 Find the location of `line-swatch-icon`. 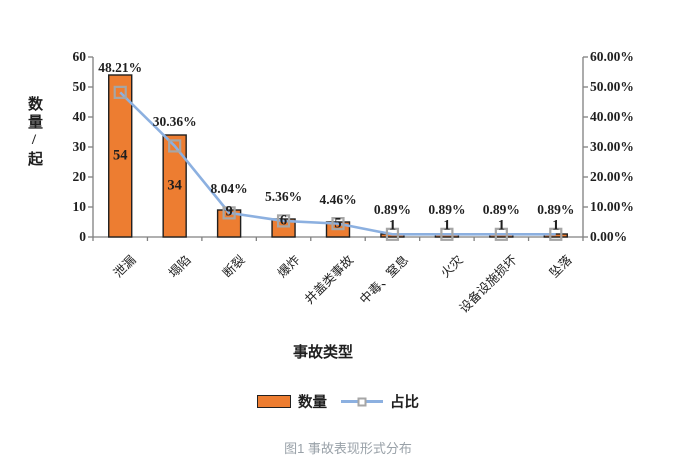

line-swatch-icon is located at coordinates (362, 401).